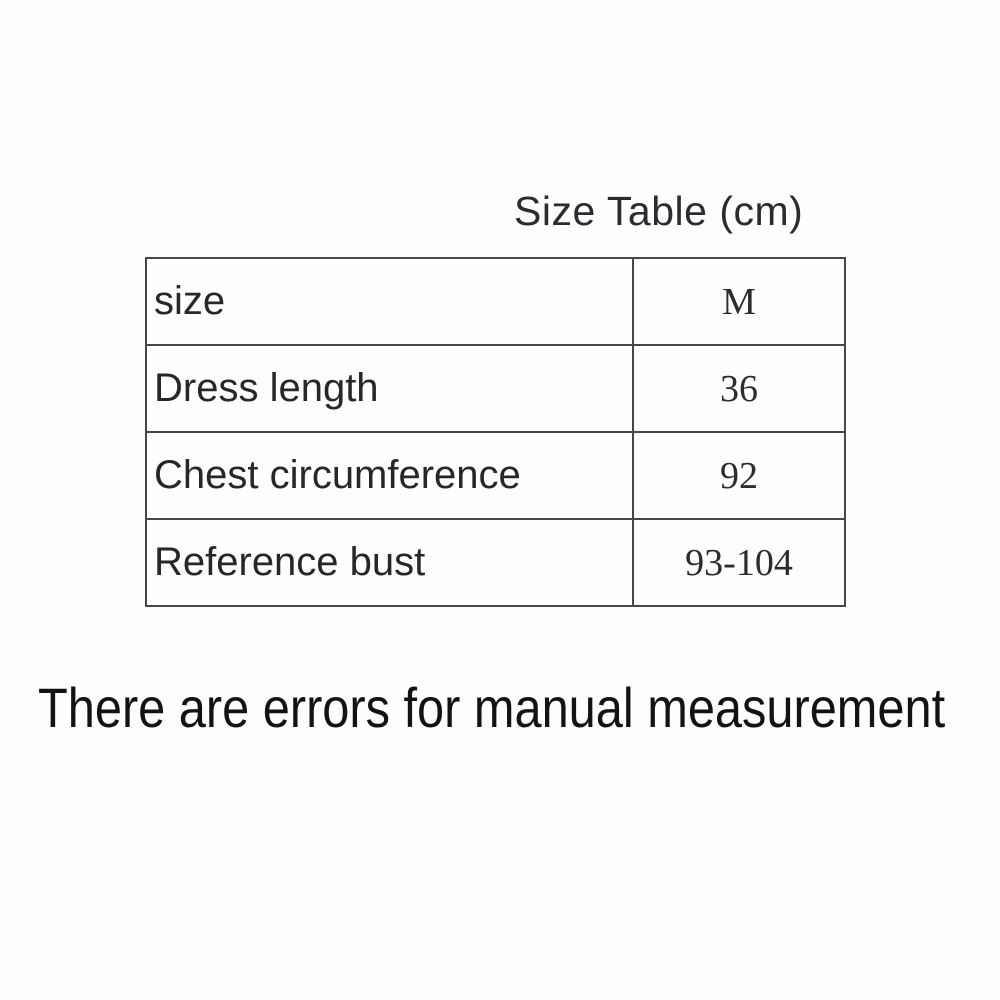 Image resolution: width=1000 pixels, height=1000 pixels. Describe the element at coordinates (739, 475) in the screenshot. I see `row-value-cell: 92` at that location.